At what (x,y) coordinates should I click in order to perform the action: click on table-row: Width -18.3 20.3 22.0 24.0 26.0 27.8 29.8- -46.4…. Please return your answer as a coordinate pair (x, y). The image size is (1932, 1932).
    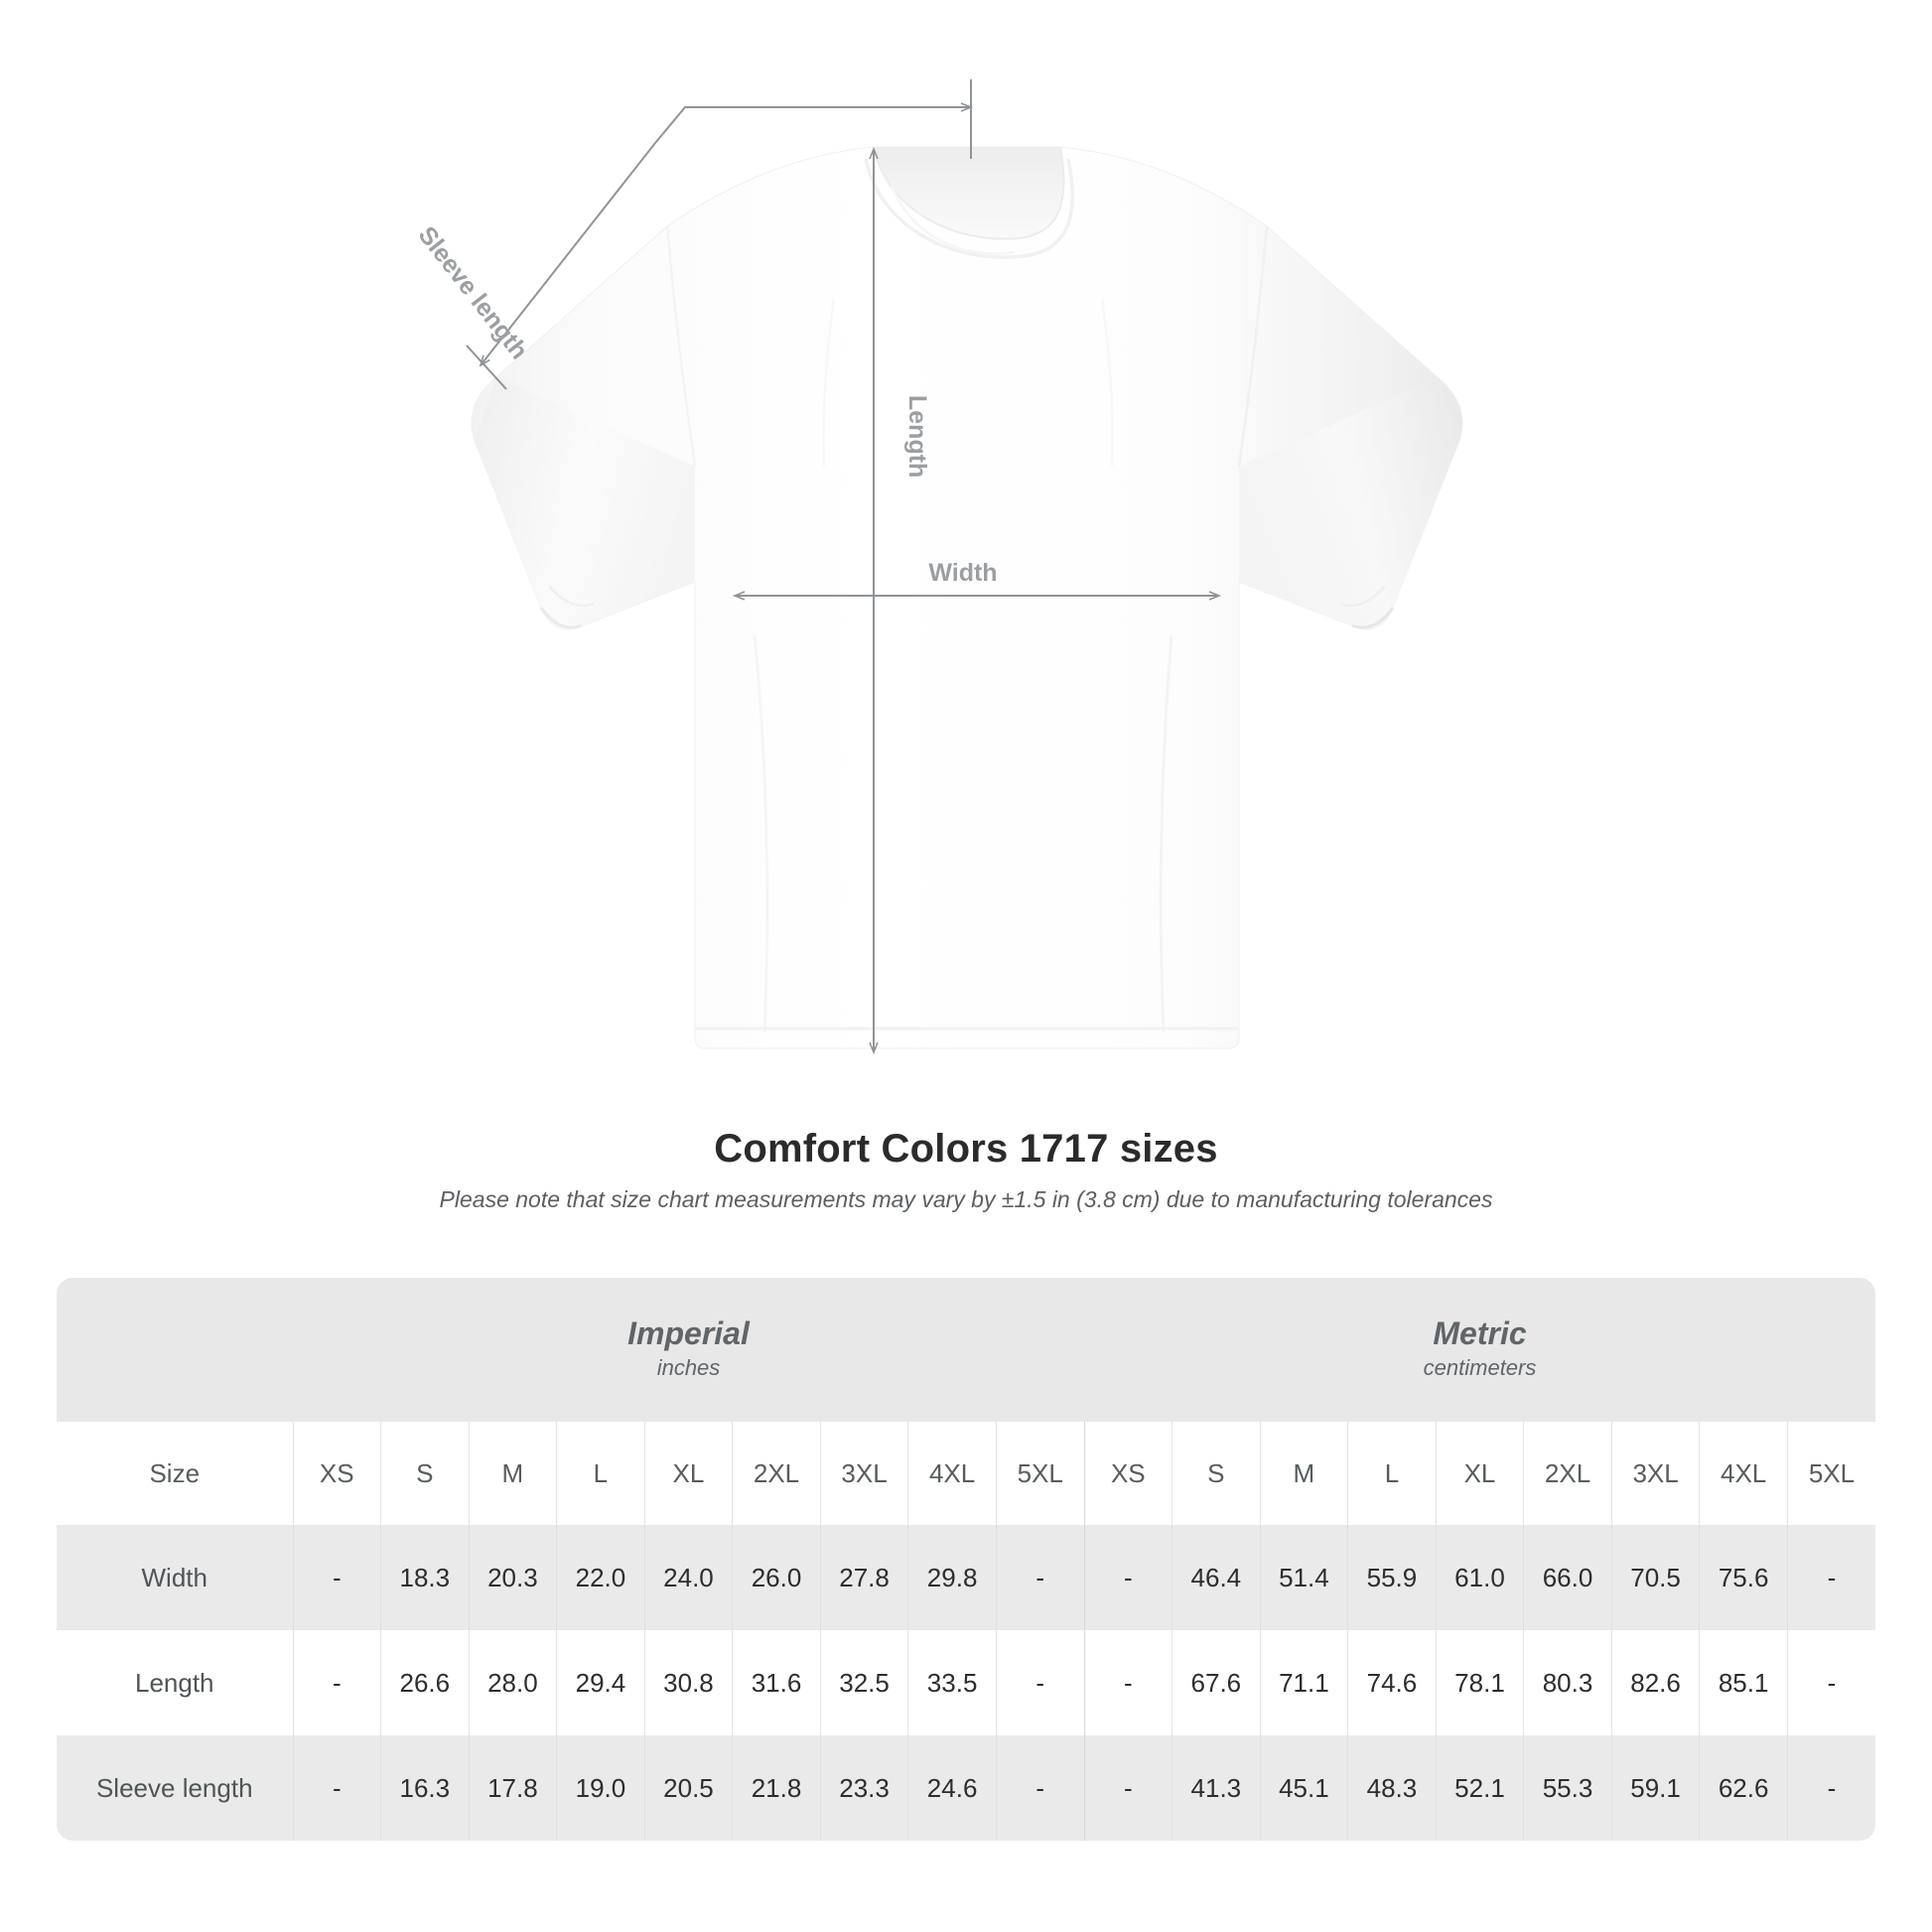
    Looking at the image, I should click on (967, 1578).